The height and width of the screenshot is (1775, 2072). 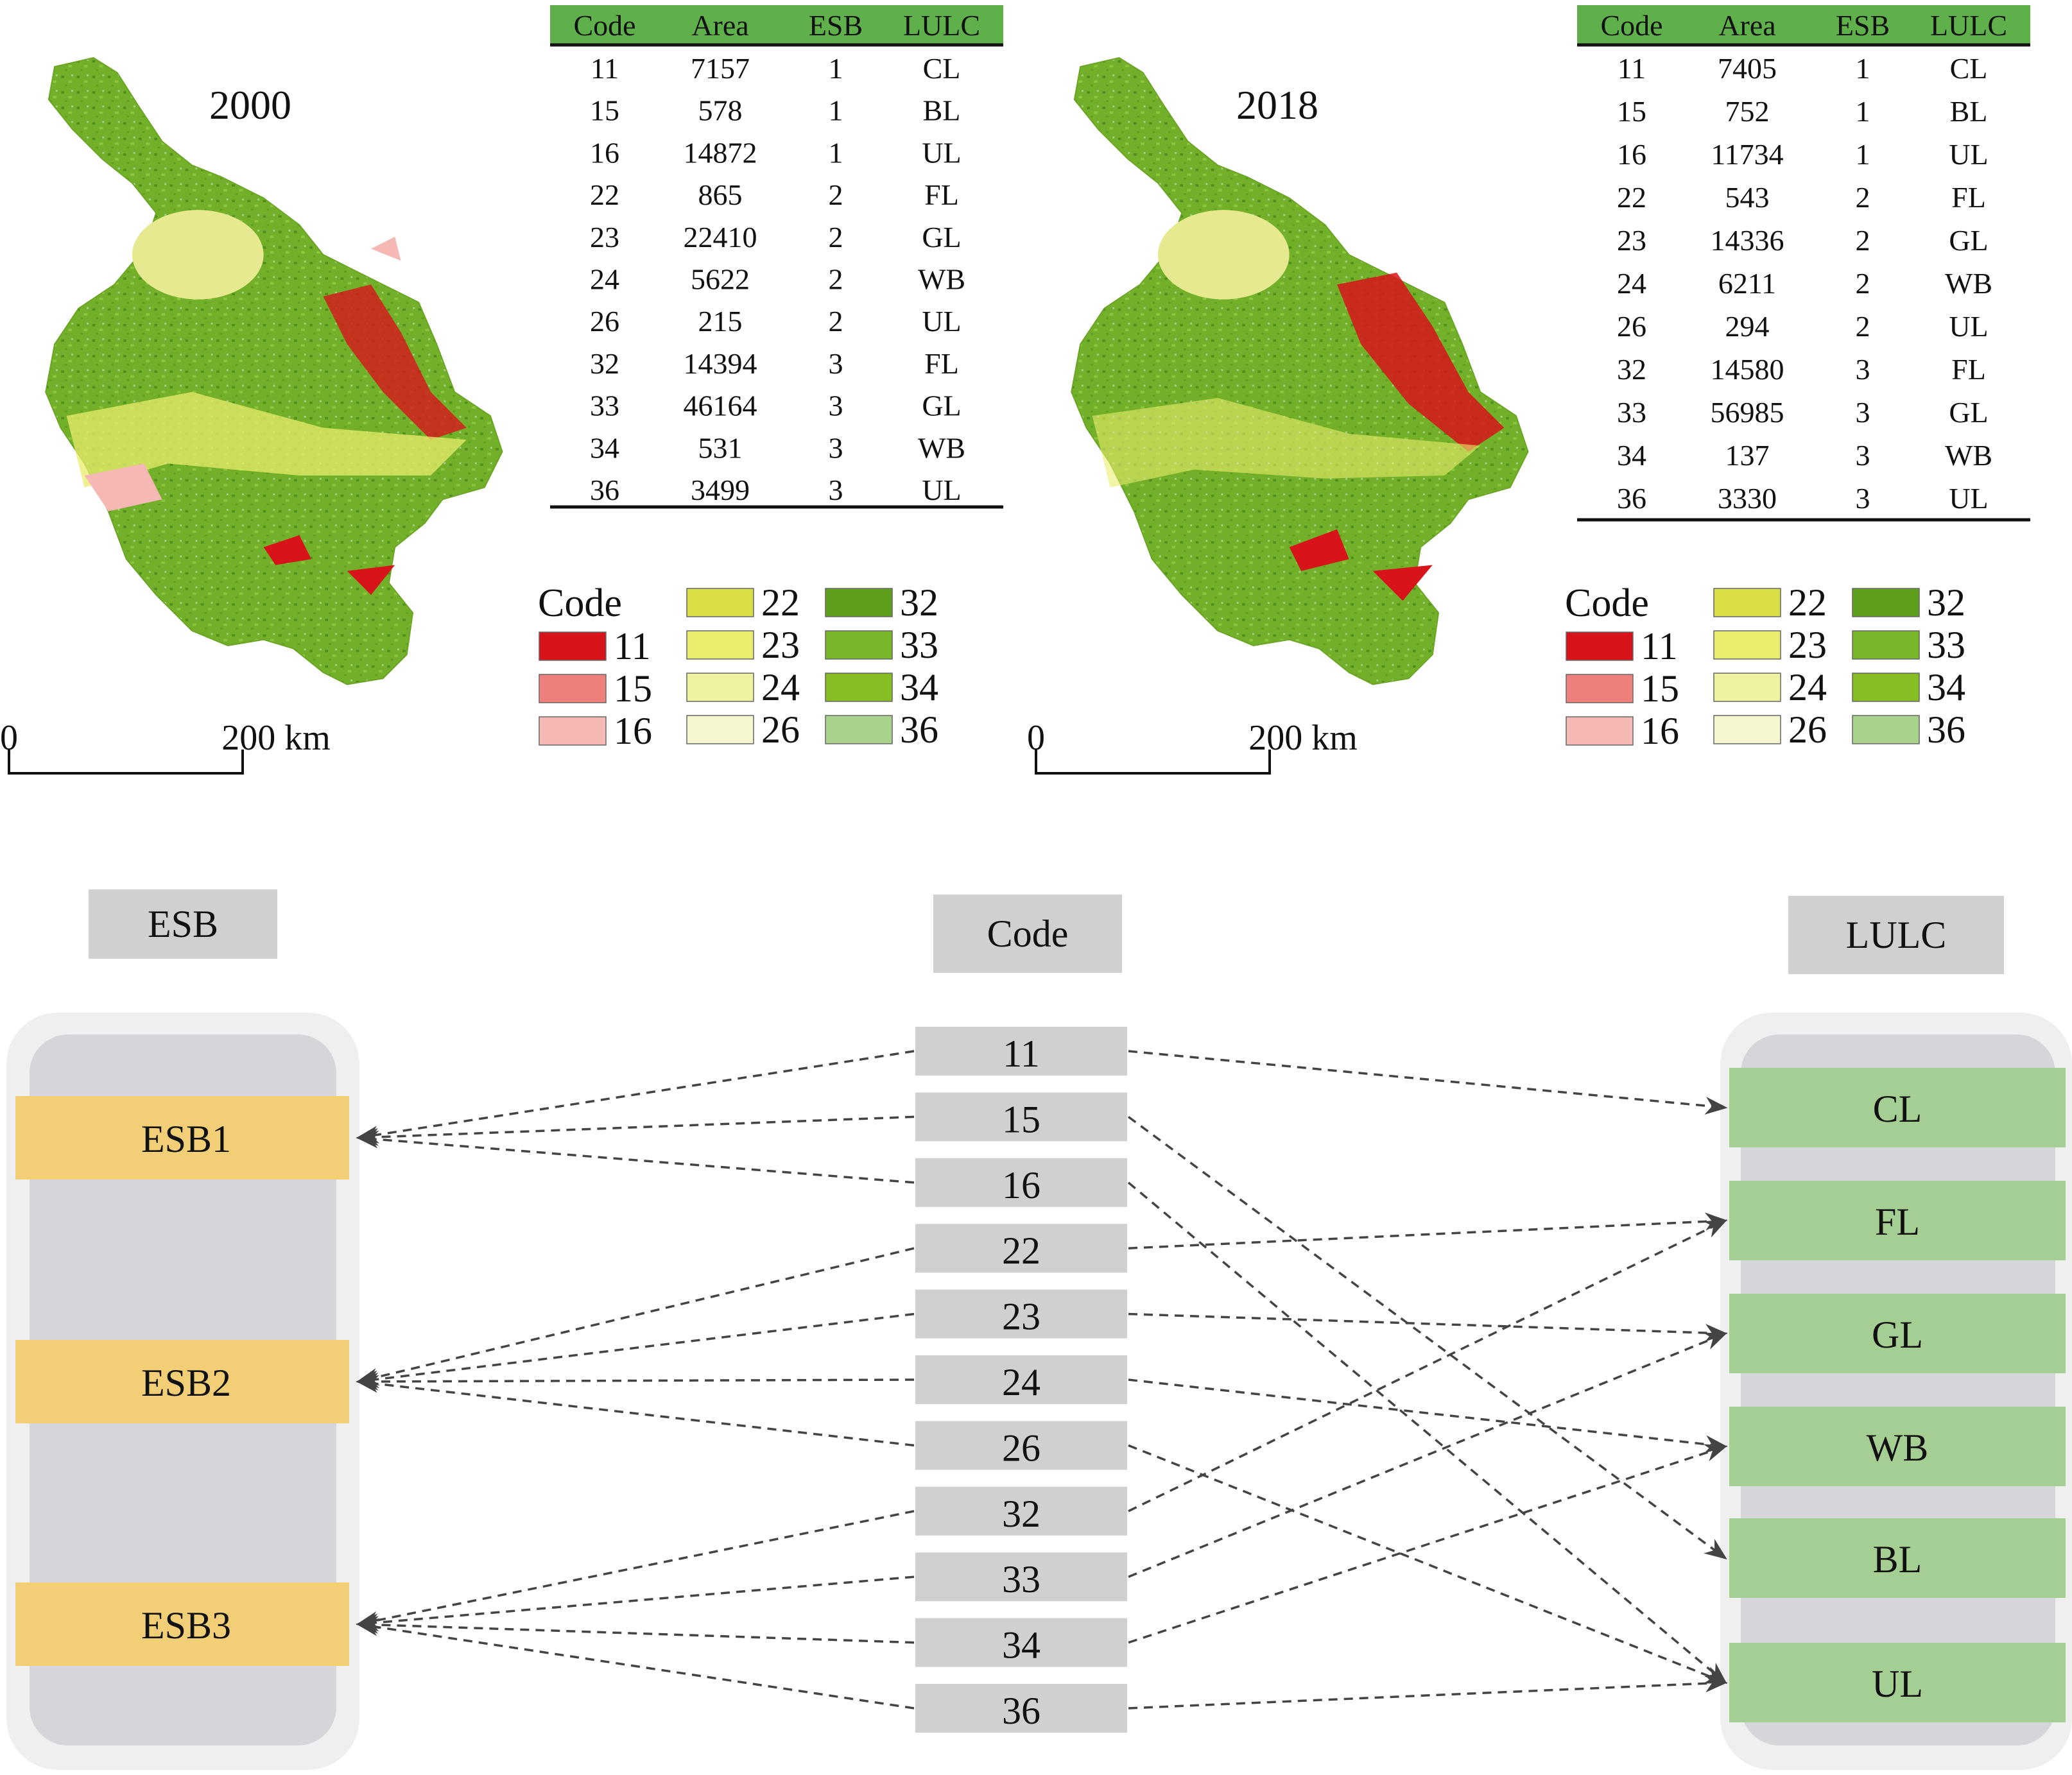 I want to click on table-column-header: Code, so click(x=1631, y=25).